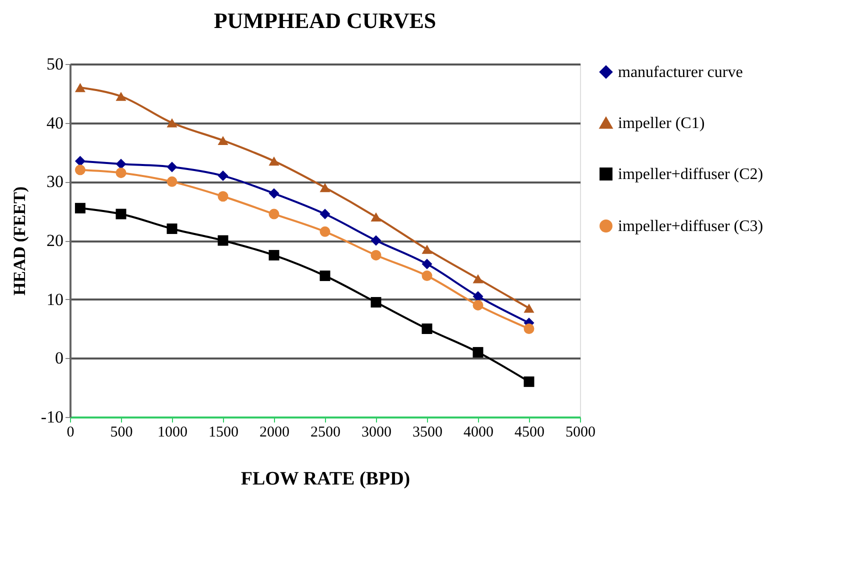  I want to click on x-tick-label: 1000, so click(173, 432).